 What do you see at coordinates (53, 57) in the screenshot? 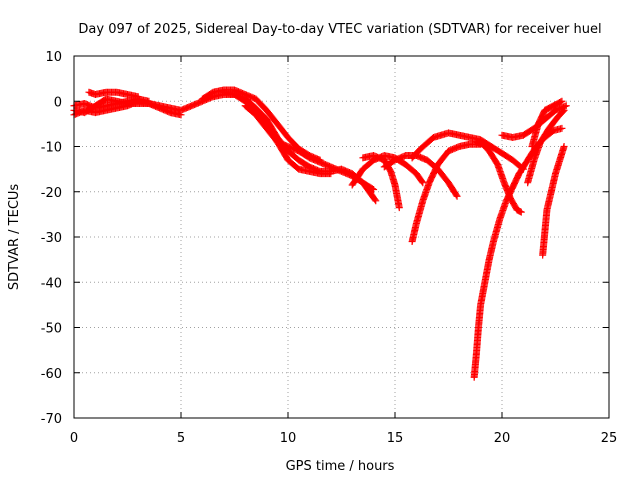
I see `y-tick-label: 10` at bounding box center [53, 57].